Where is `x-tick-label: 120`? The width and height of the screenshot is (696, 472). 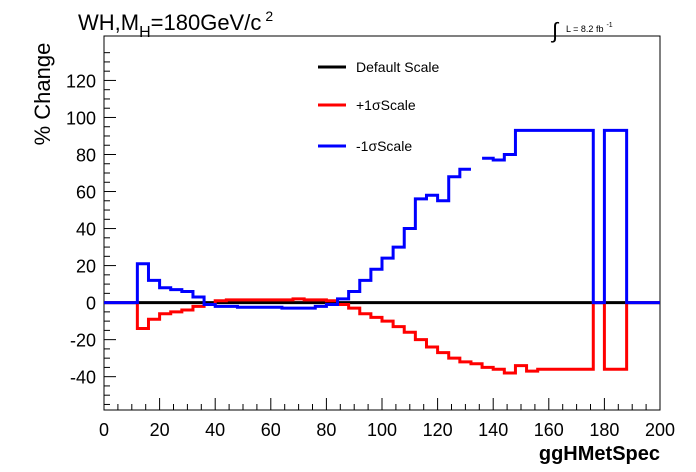 x-tick-label: 120 is located at coordinates (438, 430).